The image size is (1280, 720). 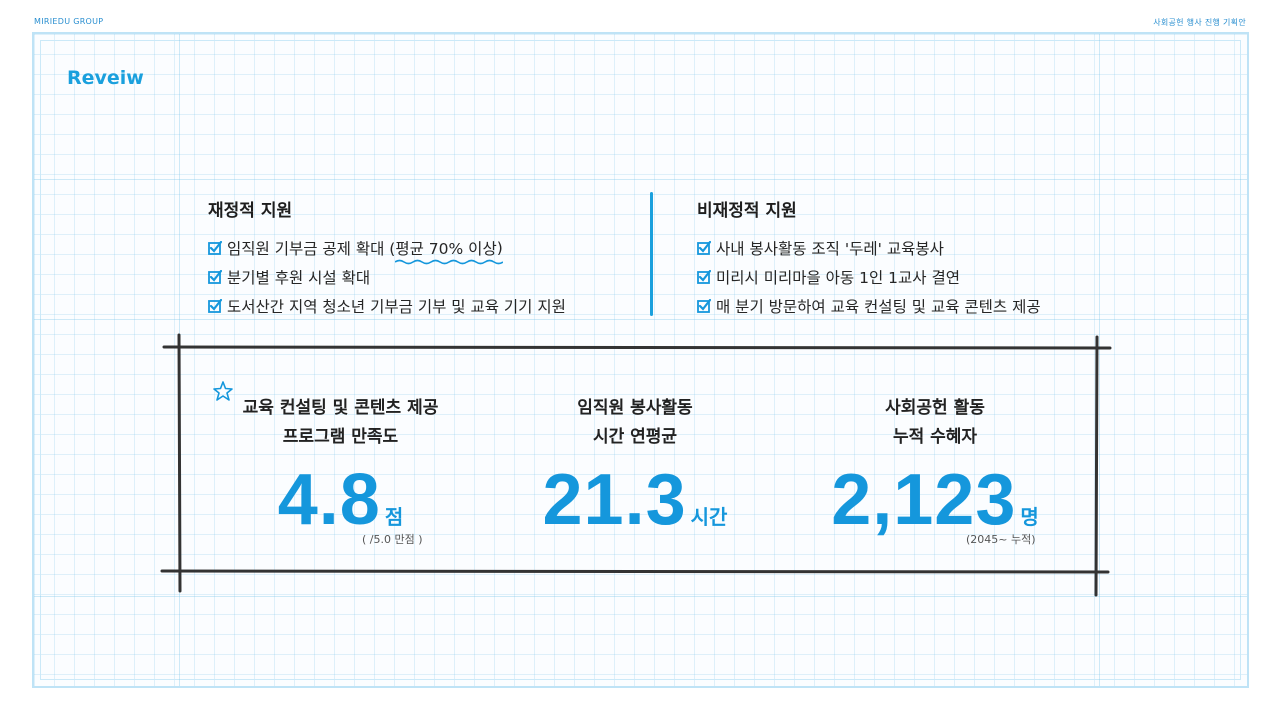 I want to click on stat-beneficiaries: 사회공헌 활동 누적 수혜자 2,123 명, so click(x=935, y=467).